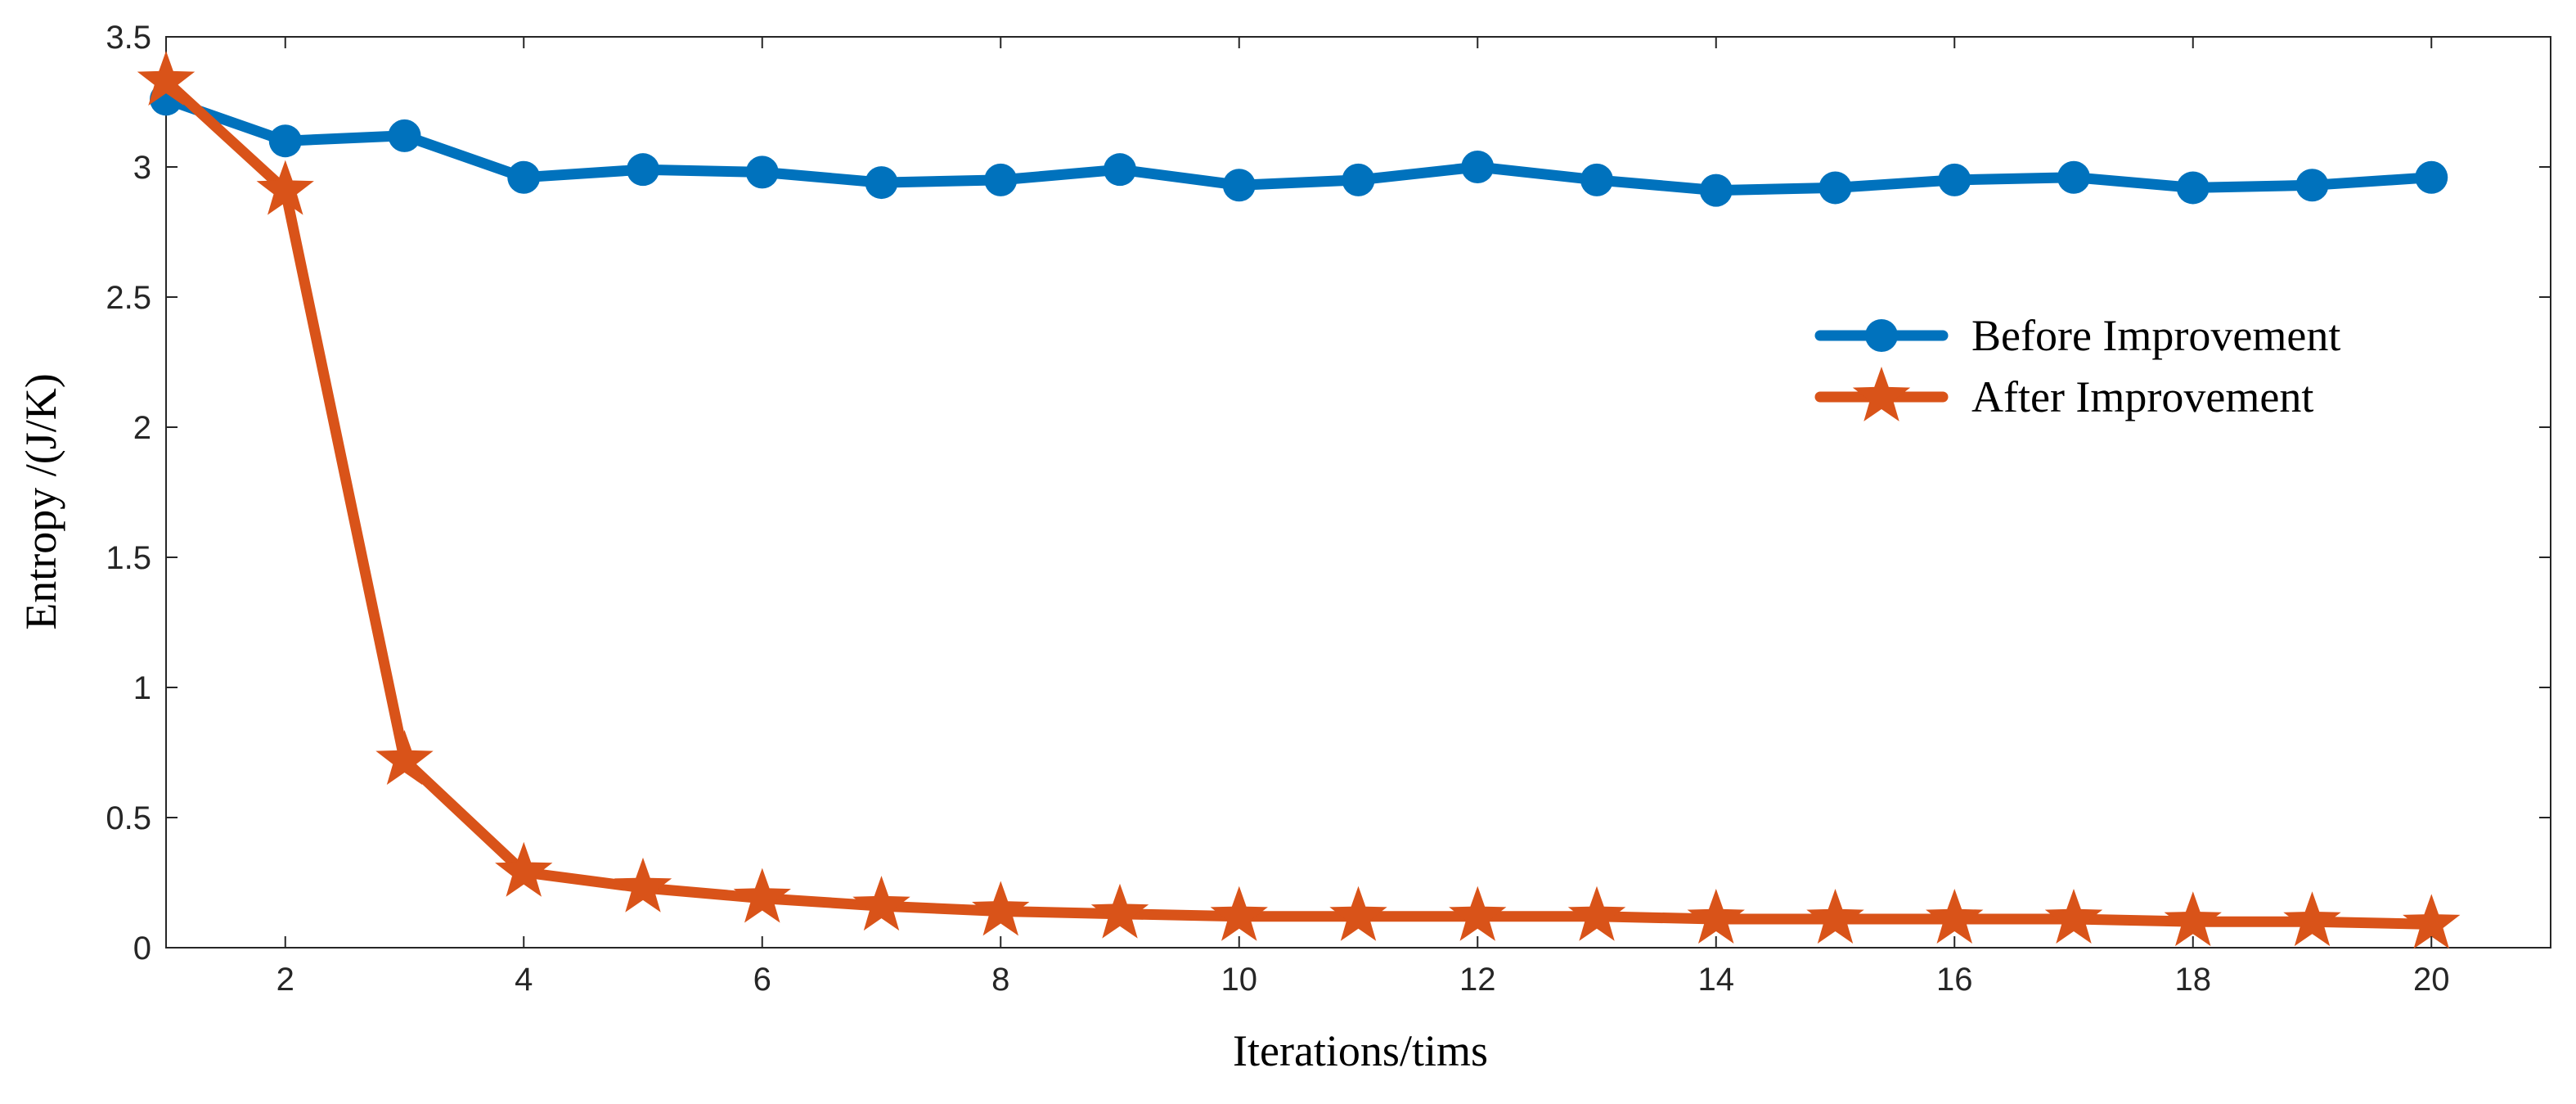 Image resolution: width=2576 pixels, height=1104 pixels. Describe the element at coordinates (41, 501) in the screenshot. I see `y-axis-title: Entropy /(J/K)` at that location.